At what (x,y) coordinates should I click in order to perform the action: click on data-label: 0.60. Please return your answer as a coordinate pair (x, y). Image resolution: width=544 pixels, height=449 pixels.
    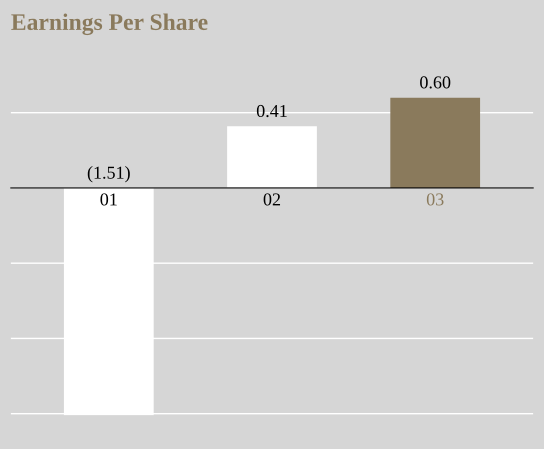
    Looking at the image, I should click on (435, 82).